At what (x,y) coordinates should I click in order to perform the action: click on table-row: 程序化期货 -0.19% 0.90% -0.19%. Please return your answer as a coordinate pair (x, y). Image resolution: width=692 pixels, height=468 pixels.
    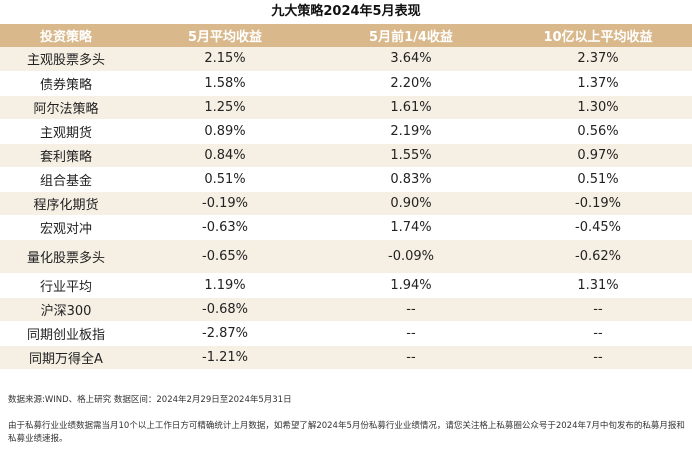
    Looking at the image, I should click on (346, 203).